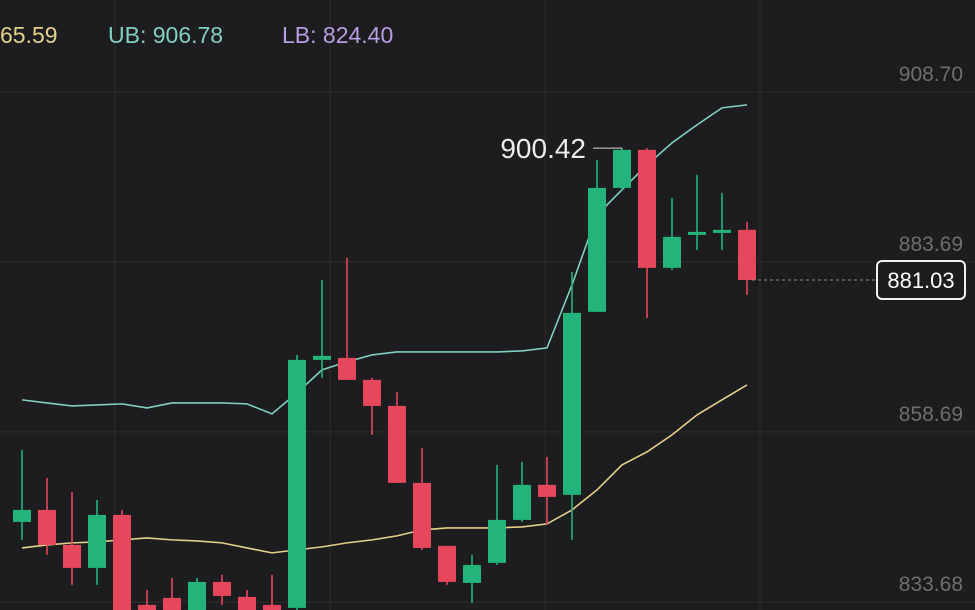 Image resolution: width=975 pixels, height=610 pixels. What do you see at coordinates (931, 74) in the screenshot?
I see `y-tick-label: 908.70` at bounding box center [931, 74].